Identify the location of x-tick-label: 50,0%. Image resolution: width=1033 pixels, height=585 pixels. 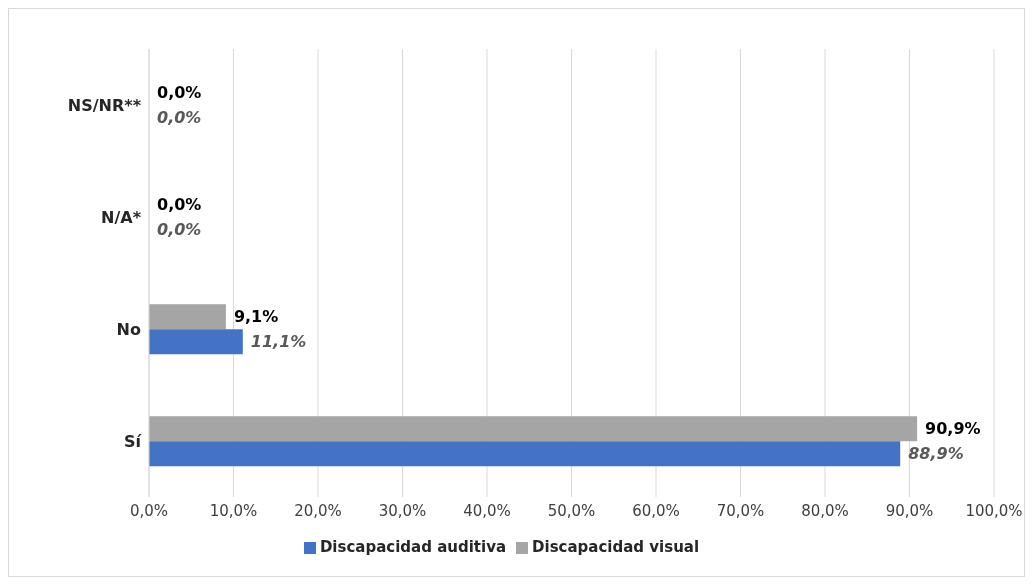
(571, 510).